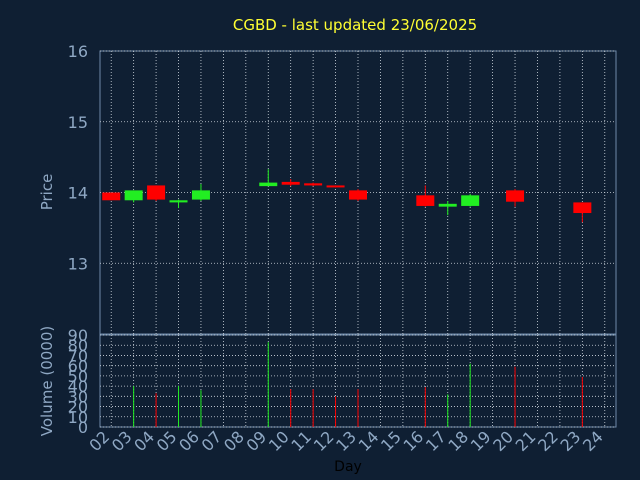  Describe the element at coordinates (83, 427) in the screenshot. I see `volume-tick-label: 0` at that location.